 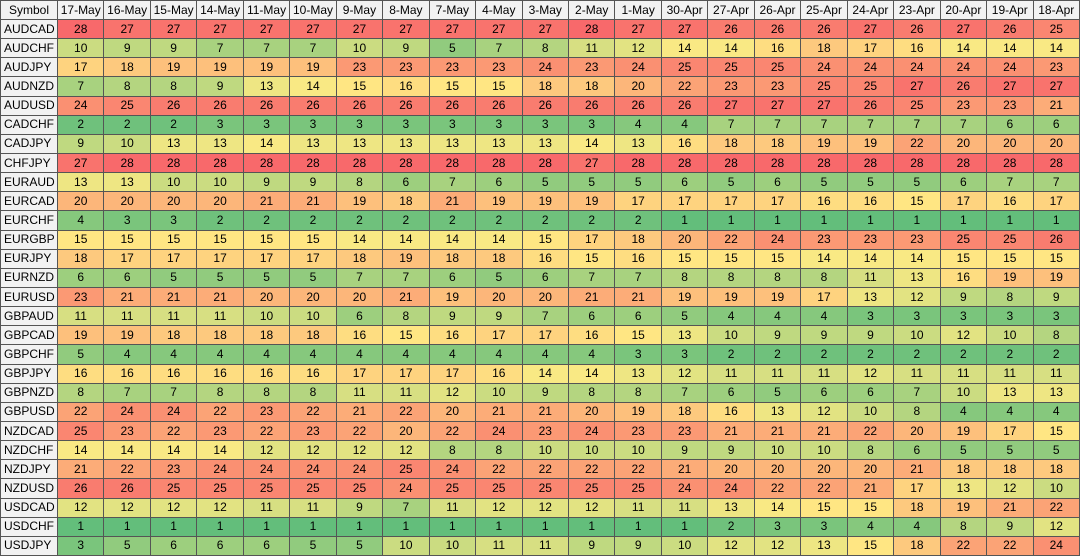 What do you see at coordinates (29, 277) in the screenshot?
I see `symbol-cell: EURNZD` at bounding box center [29, 277].